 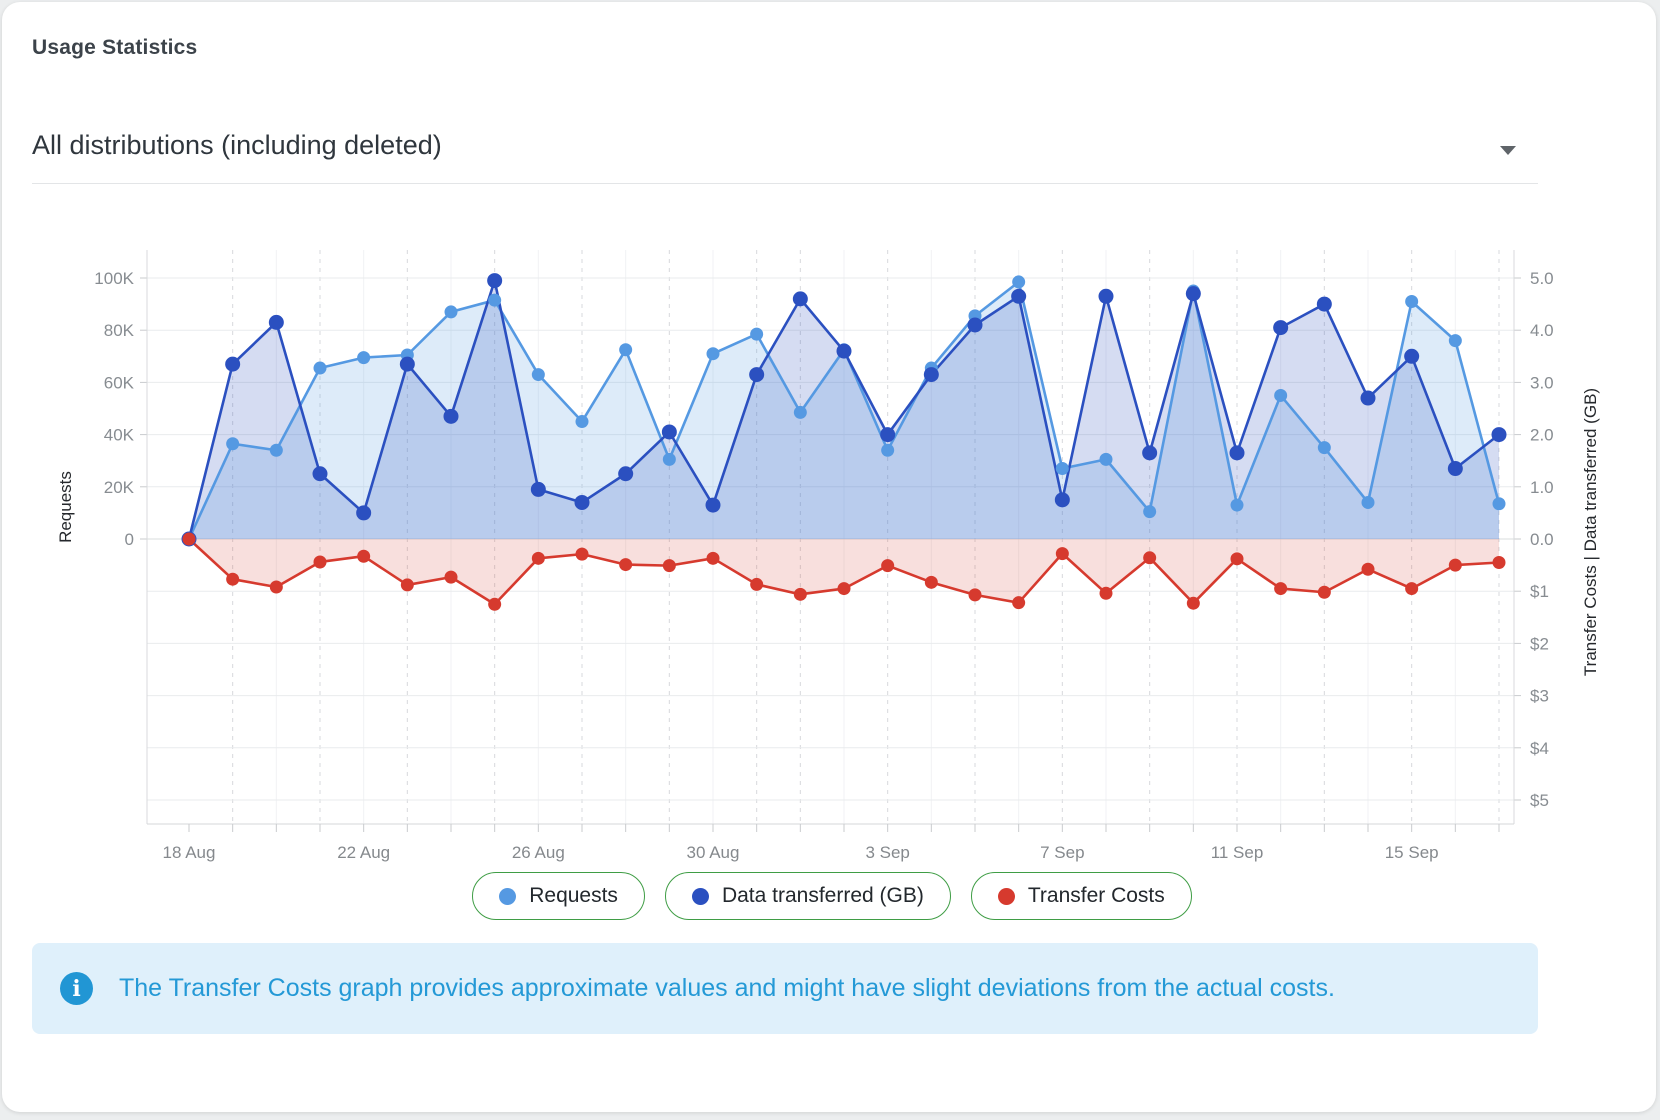 What do you see at coordinates (1542, 382) in the screenshot?
I see `right-axis-tick-label: 3.0` at bounding box center [1542, 382].